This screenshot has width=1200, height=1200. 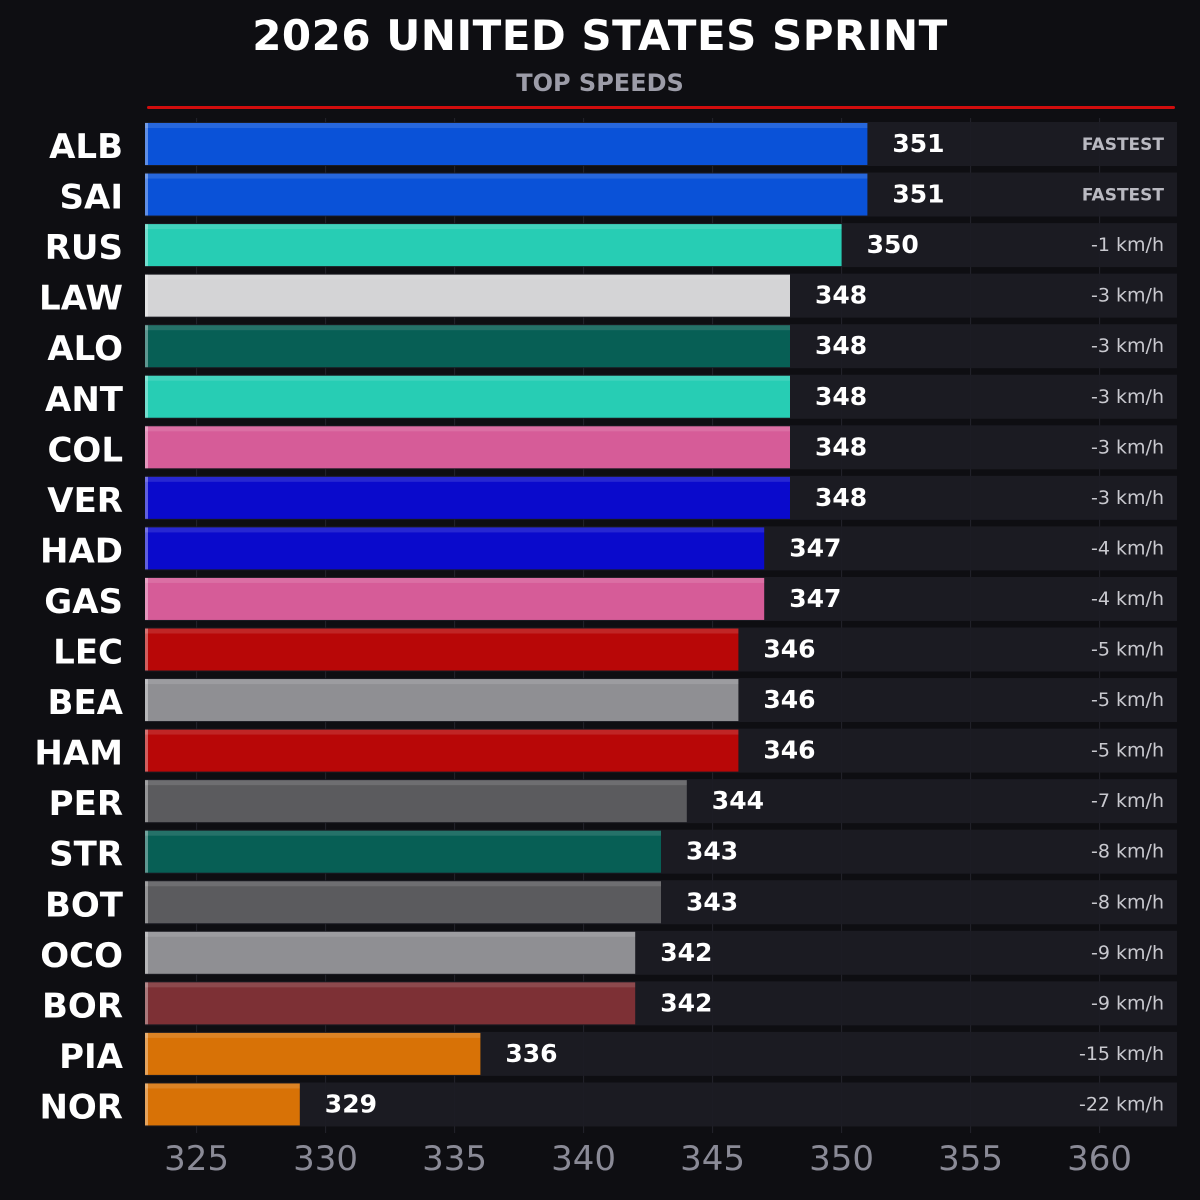 What do you see at coordinates (1121, 1104) in the screenshot?
I see `delta-label: -22 km/h` at bounding box center [1121, 1104].